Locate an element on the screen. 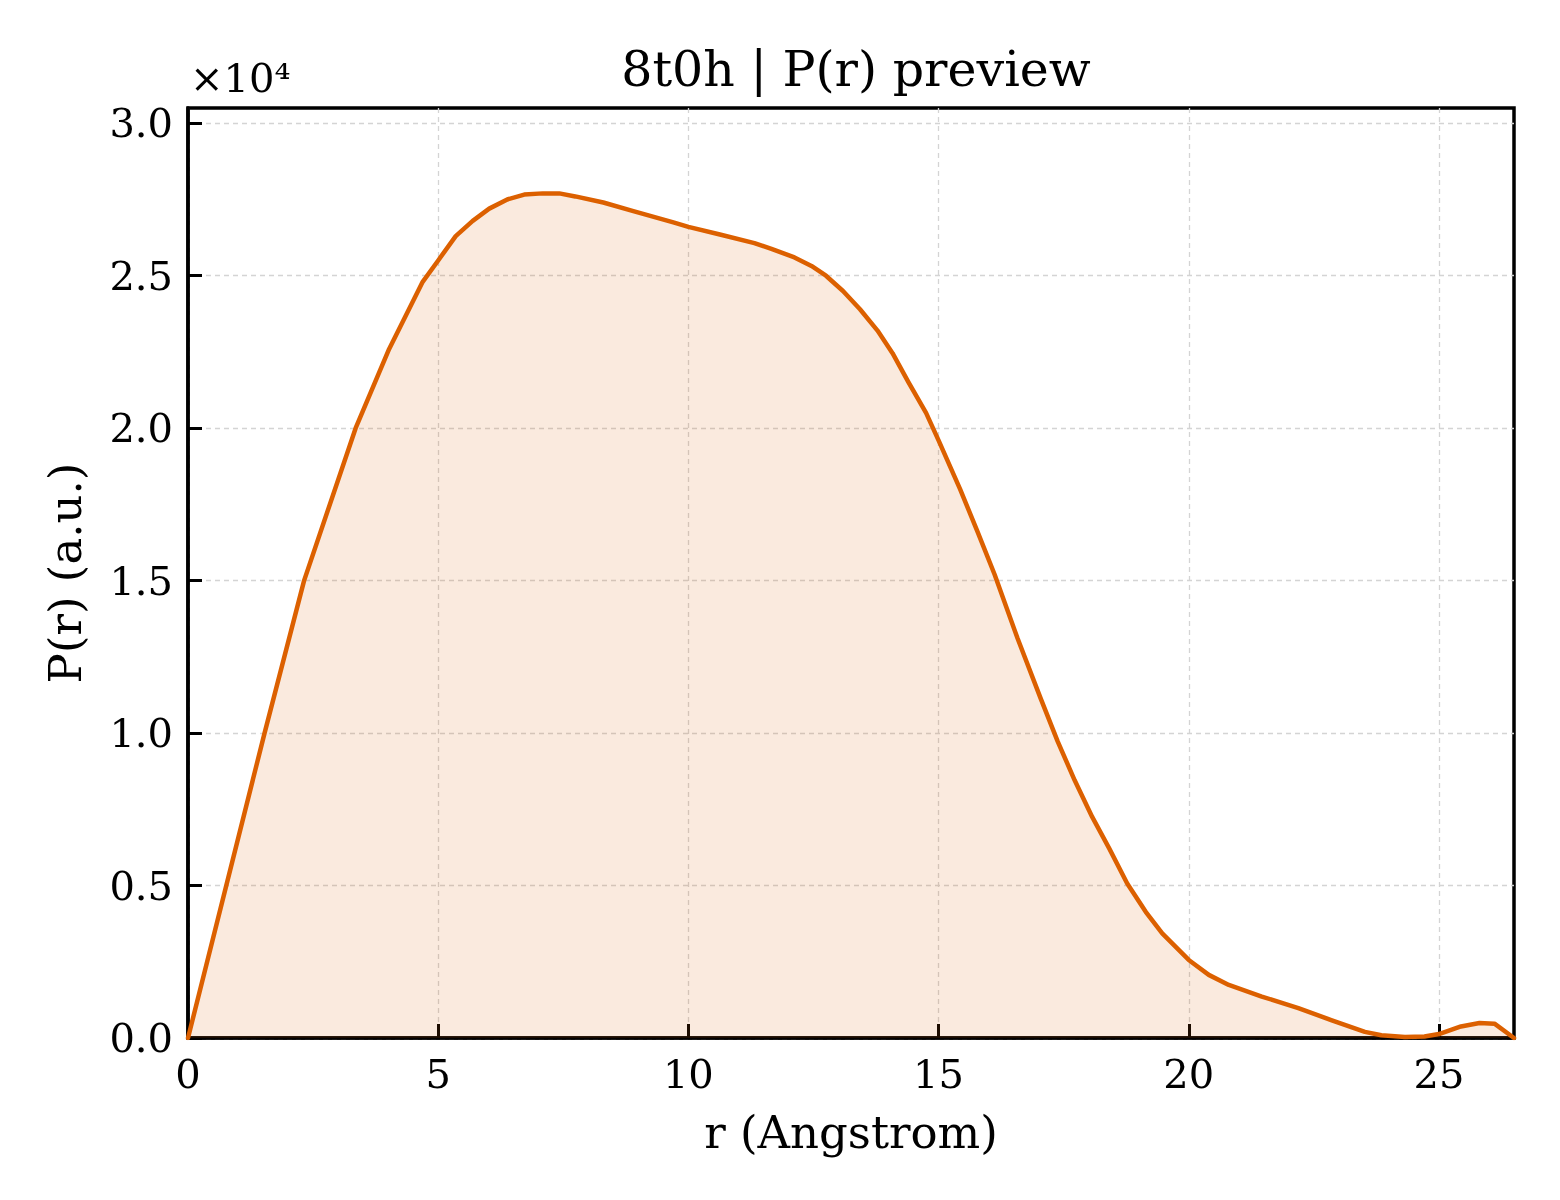 This screenshot has width=1560, height=1200. x-tick-label: 10 is located at coordinates (688, 1074).